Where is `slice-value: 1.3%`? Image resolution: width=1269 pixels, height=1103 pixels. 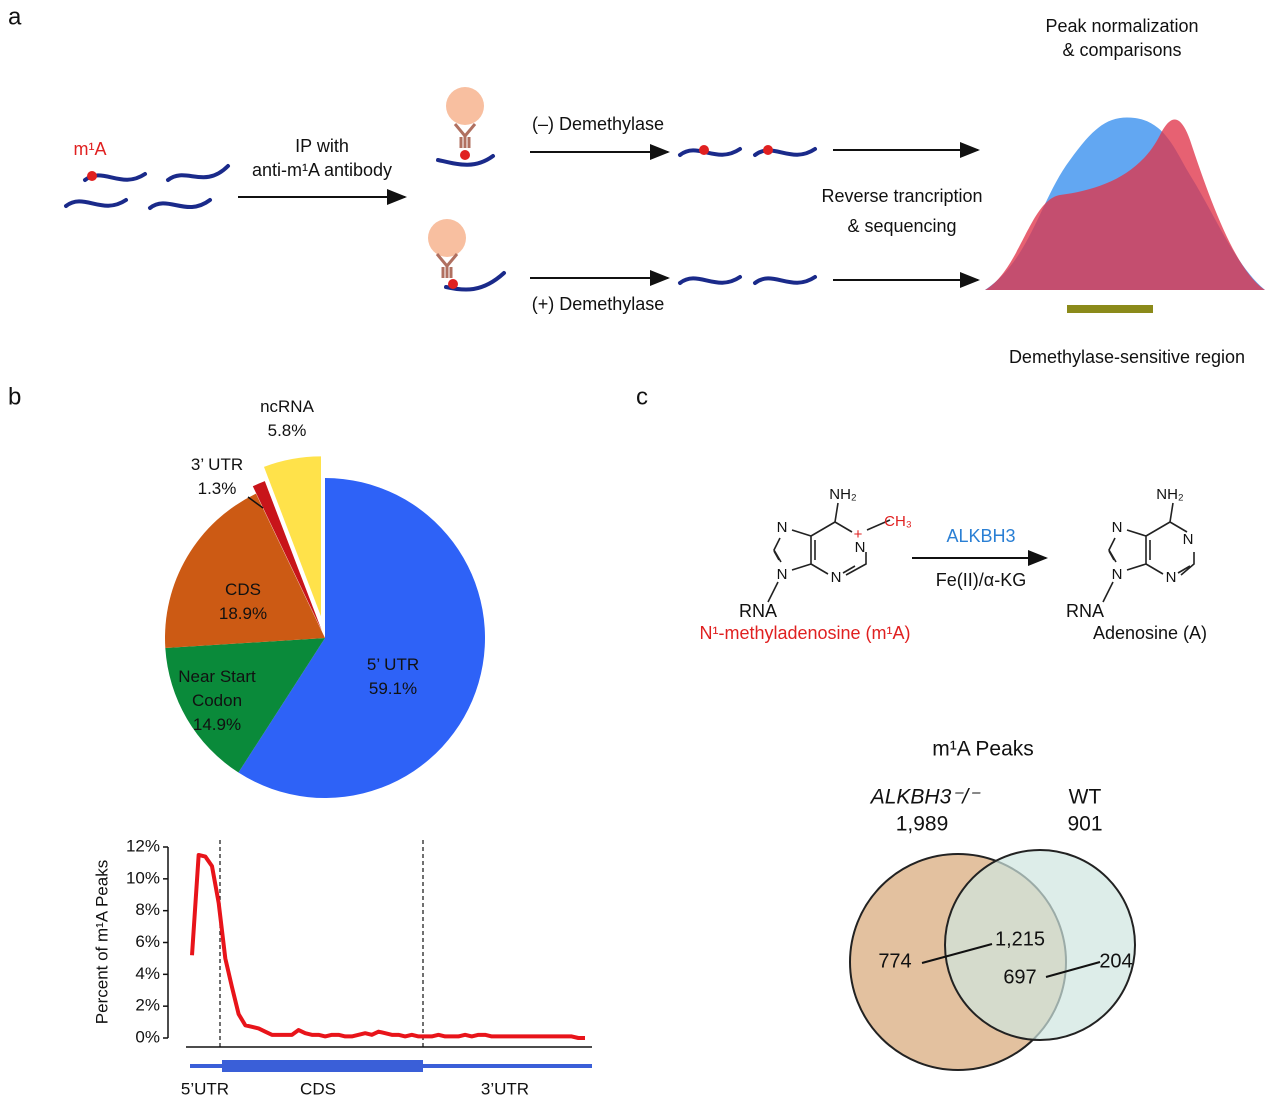 slice-value: 1.3% is located at coordinates (217, 488).